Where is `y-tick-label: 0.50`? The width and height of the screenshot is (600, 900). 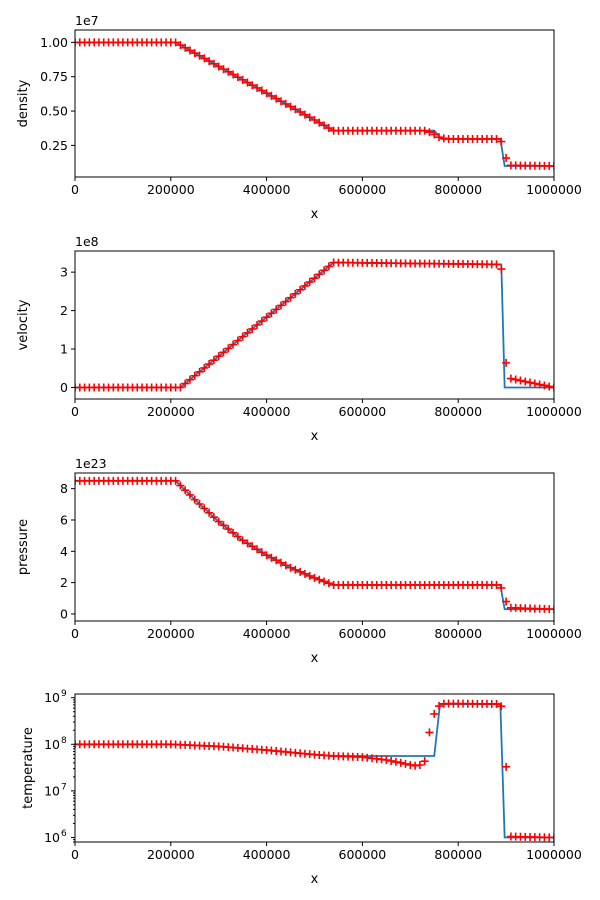 y-tick-label: 0.50 is located at coordinates (54, 111).